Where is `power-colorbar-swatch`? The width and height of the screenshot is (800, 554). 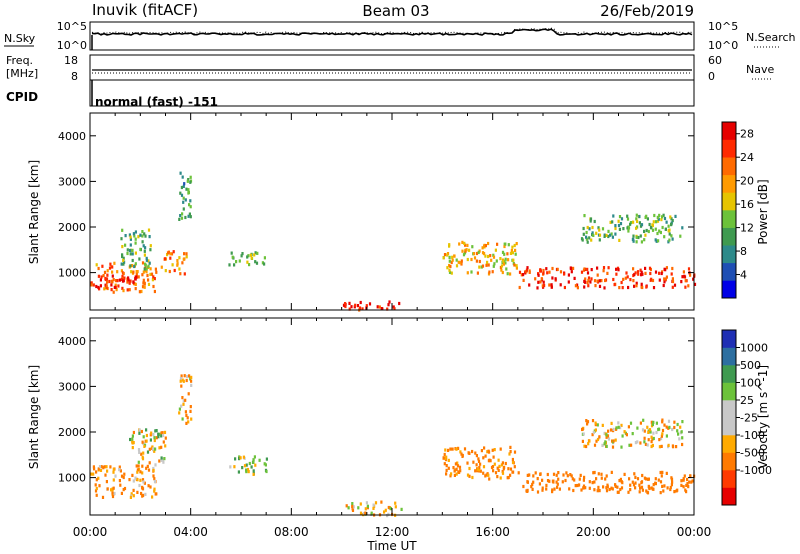
power-colorbar-swatch is located at coordinates (729, 166).